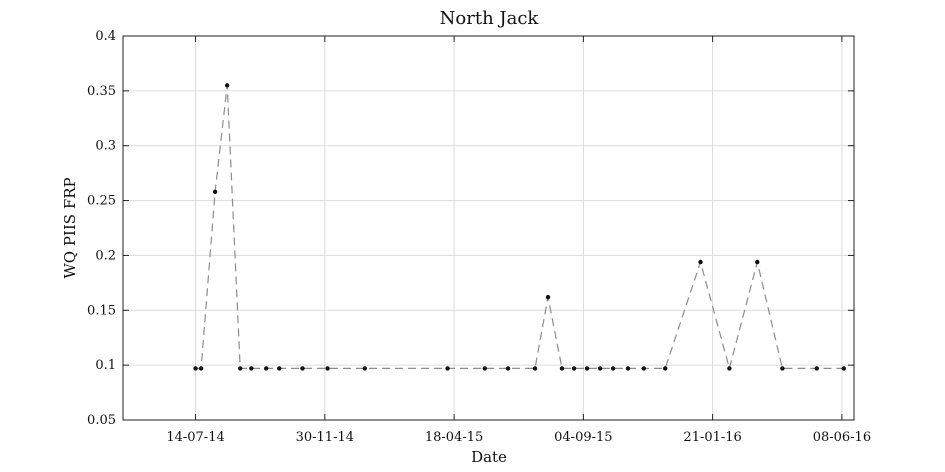 This screenshot has height=472, width=945. I want to click on y-tick-label: 0.1, so click(105, 365).